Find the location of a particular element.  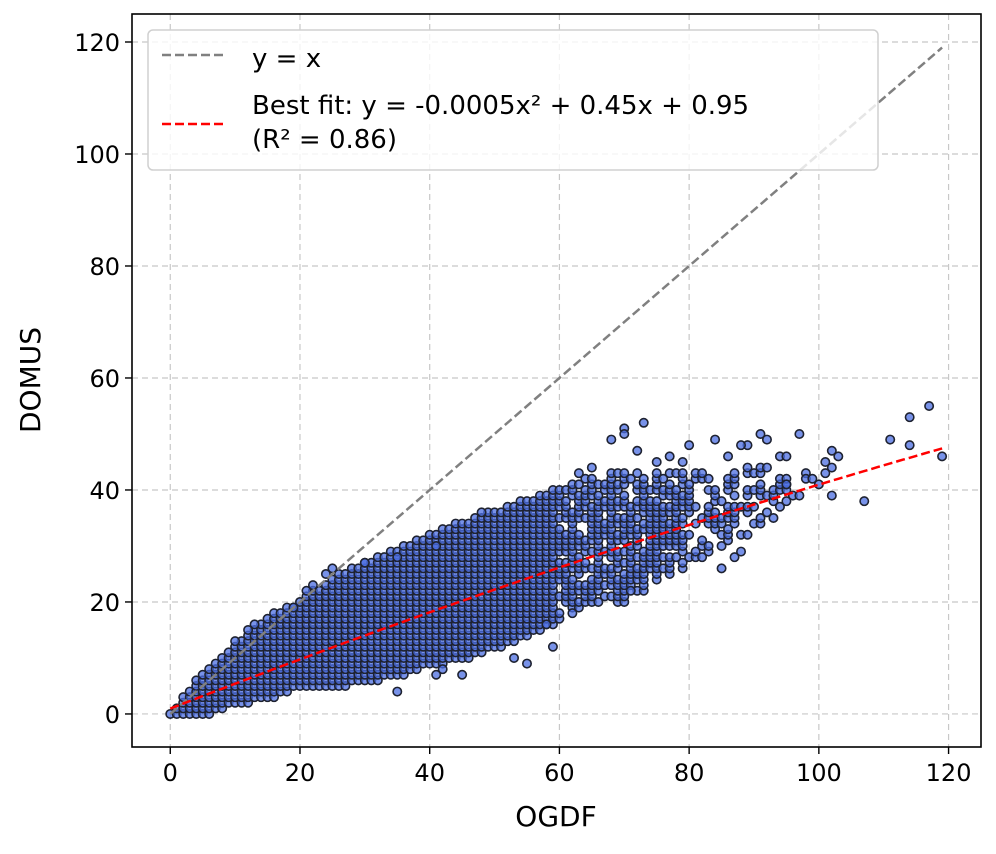

legend-fit-label-line2: (R² = 0.86) is located at coordinates (324, 140).